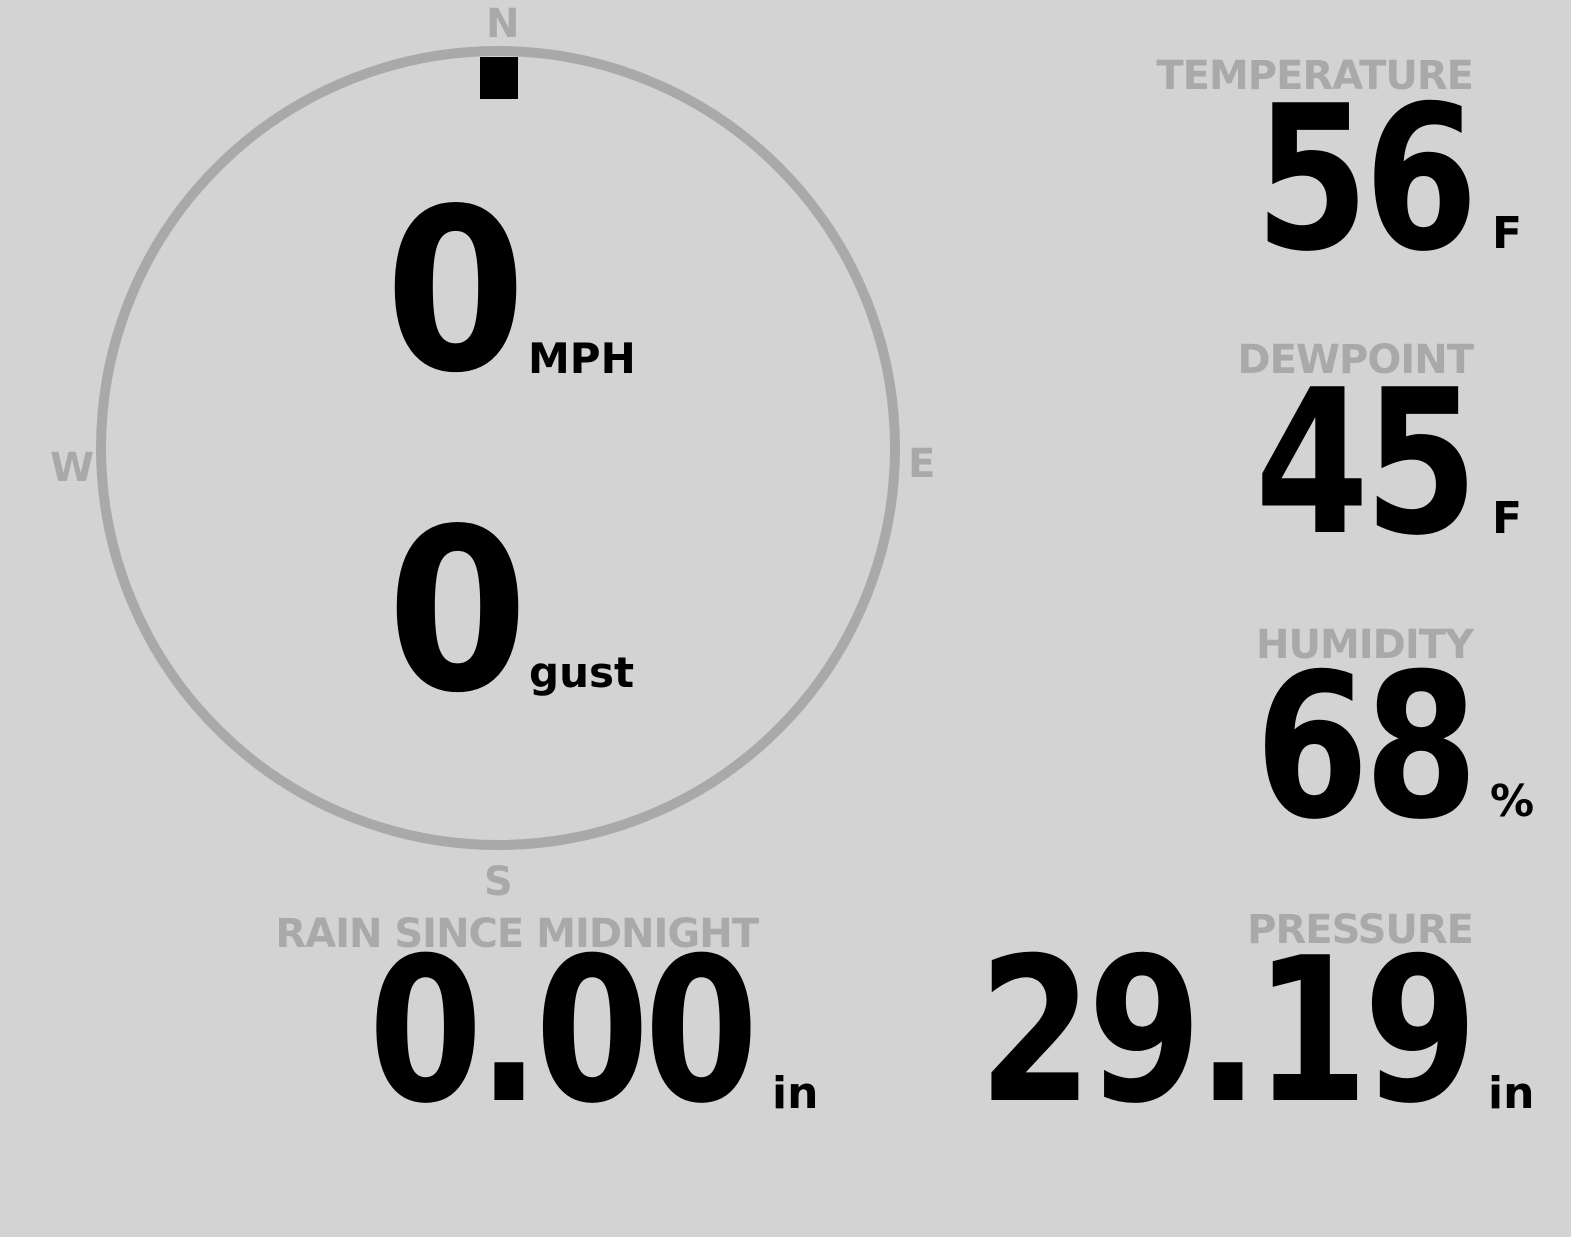 Image resolution: width=1571 pixels, height=1237 pixels. I want to click on humidity-value: 68, so click(1366, 747).